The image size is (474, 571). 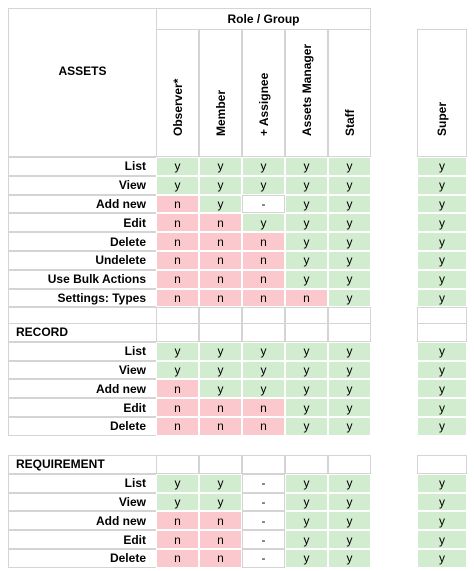 What do you see at coordinates (177, 107) in the screenshot?
I see `role-header-label: Observer*` at bounding box center [177, 107].